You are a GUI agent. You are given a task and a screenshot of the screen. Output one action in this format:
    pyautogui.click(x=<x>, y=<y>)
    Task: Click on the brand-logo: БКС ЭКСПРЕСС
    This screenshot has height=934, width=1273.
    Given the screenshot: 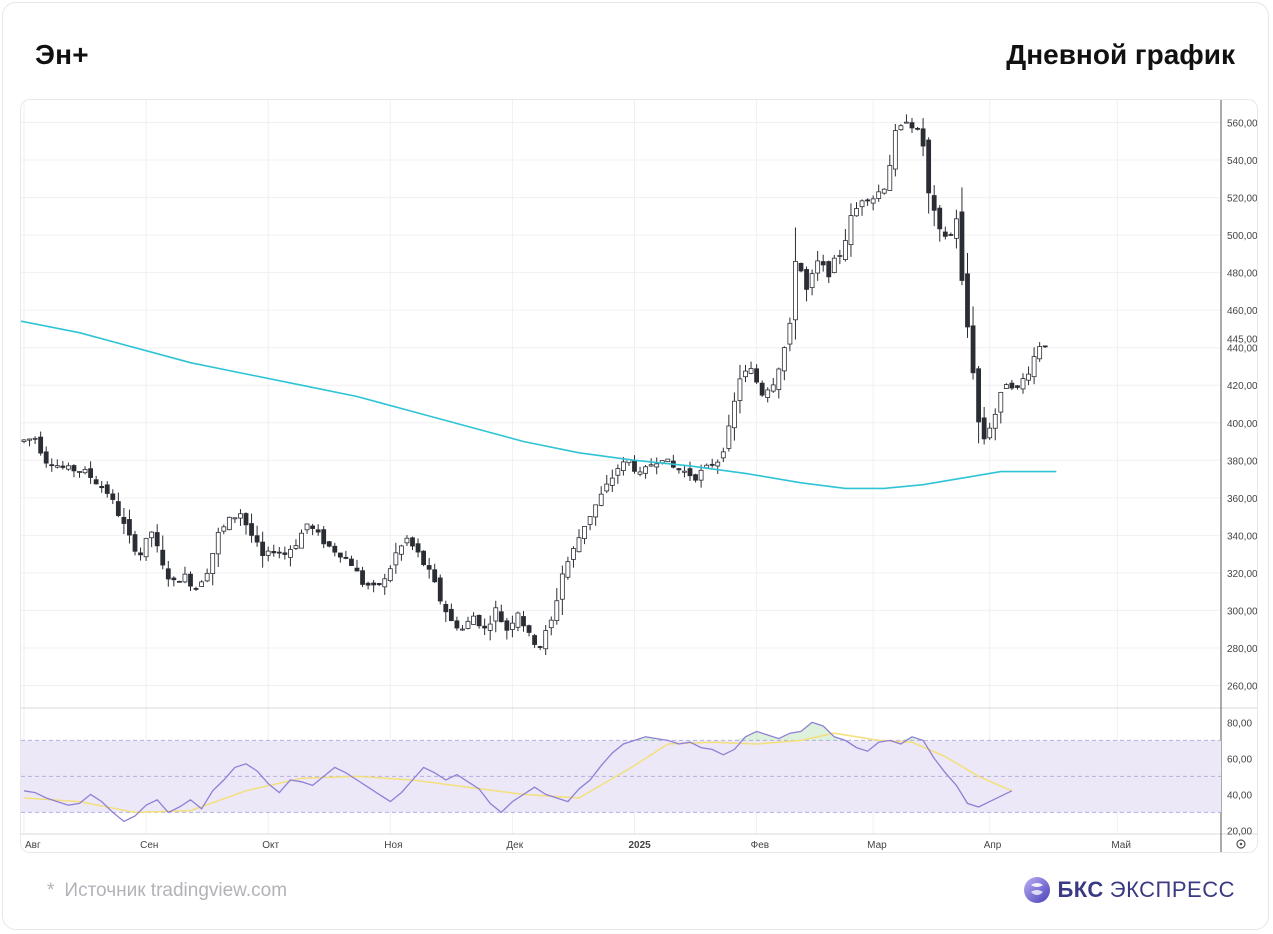 What is the action you would take?
    pyautogui.click(x=1129, y=890)
    